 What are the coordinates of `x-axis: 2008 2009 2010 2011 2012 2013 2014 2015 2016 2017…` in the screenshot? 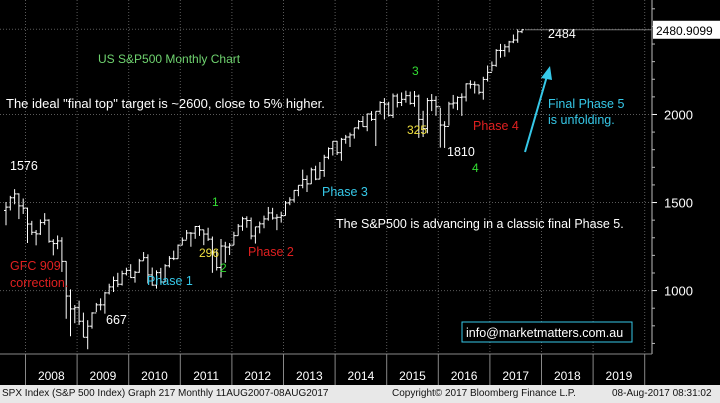 It's located at (326, 369).